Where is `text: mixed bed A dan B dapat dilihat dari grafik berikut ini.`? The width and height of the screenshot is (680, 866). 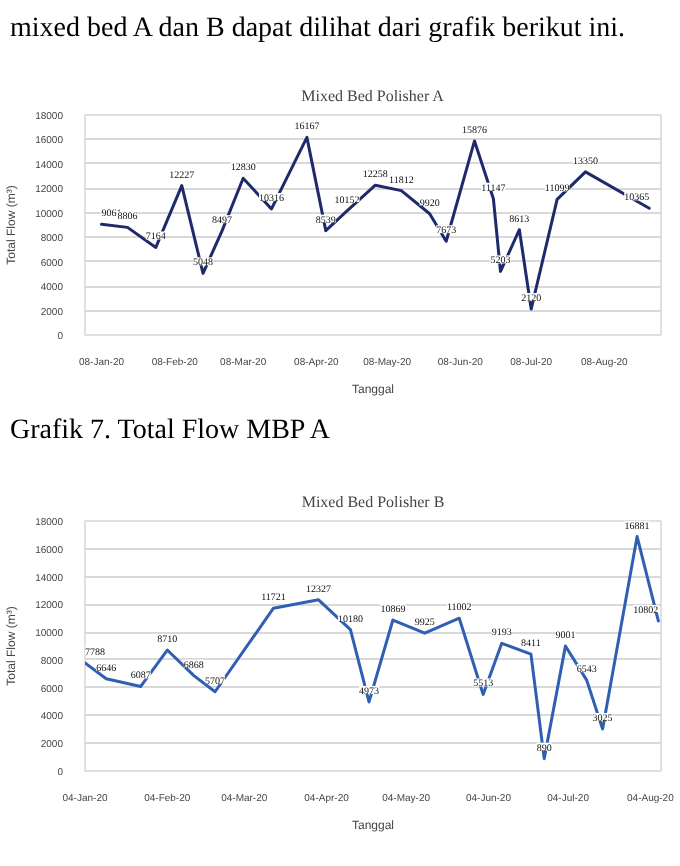
text: mixed bed A dan B dapat dilihat dari grafik berikut ini. is located at coordinates (318, 30).